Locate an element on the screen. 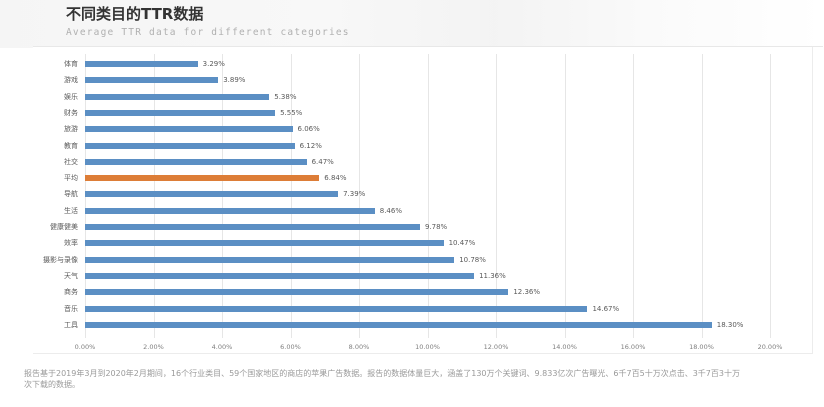  chart-title: 不同类目的TTR数据 is located at coordinates (135, 14).